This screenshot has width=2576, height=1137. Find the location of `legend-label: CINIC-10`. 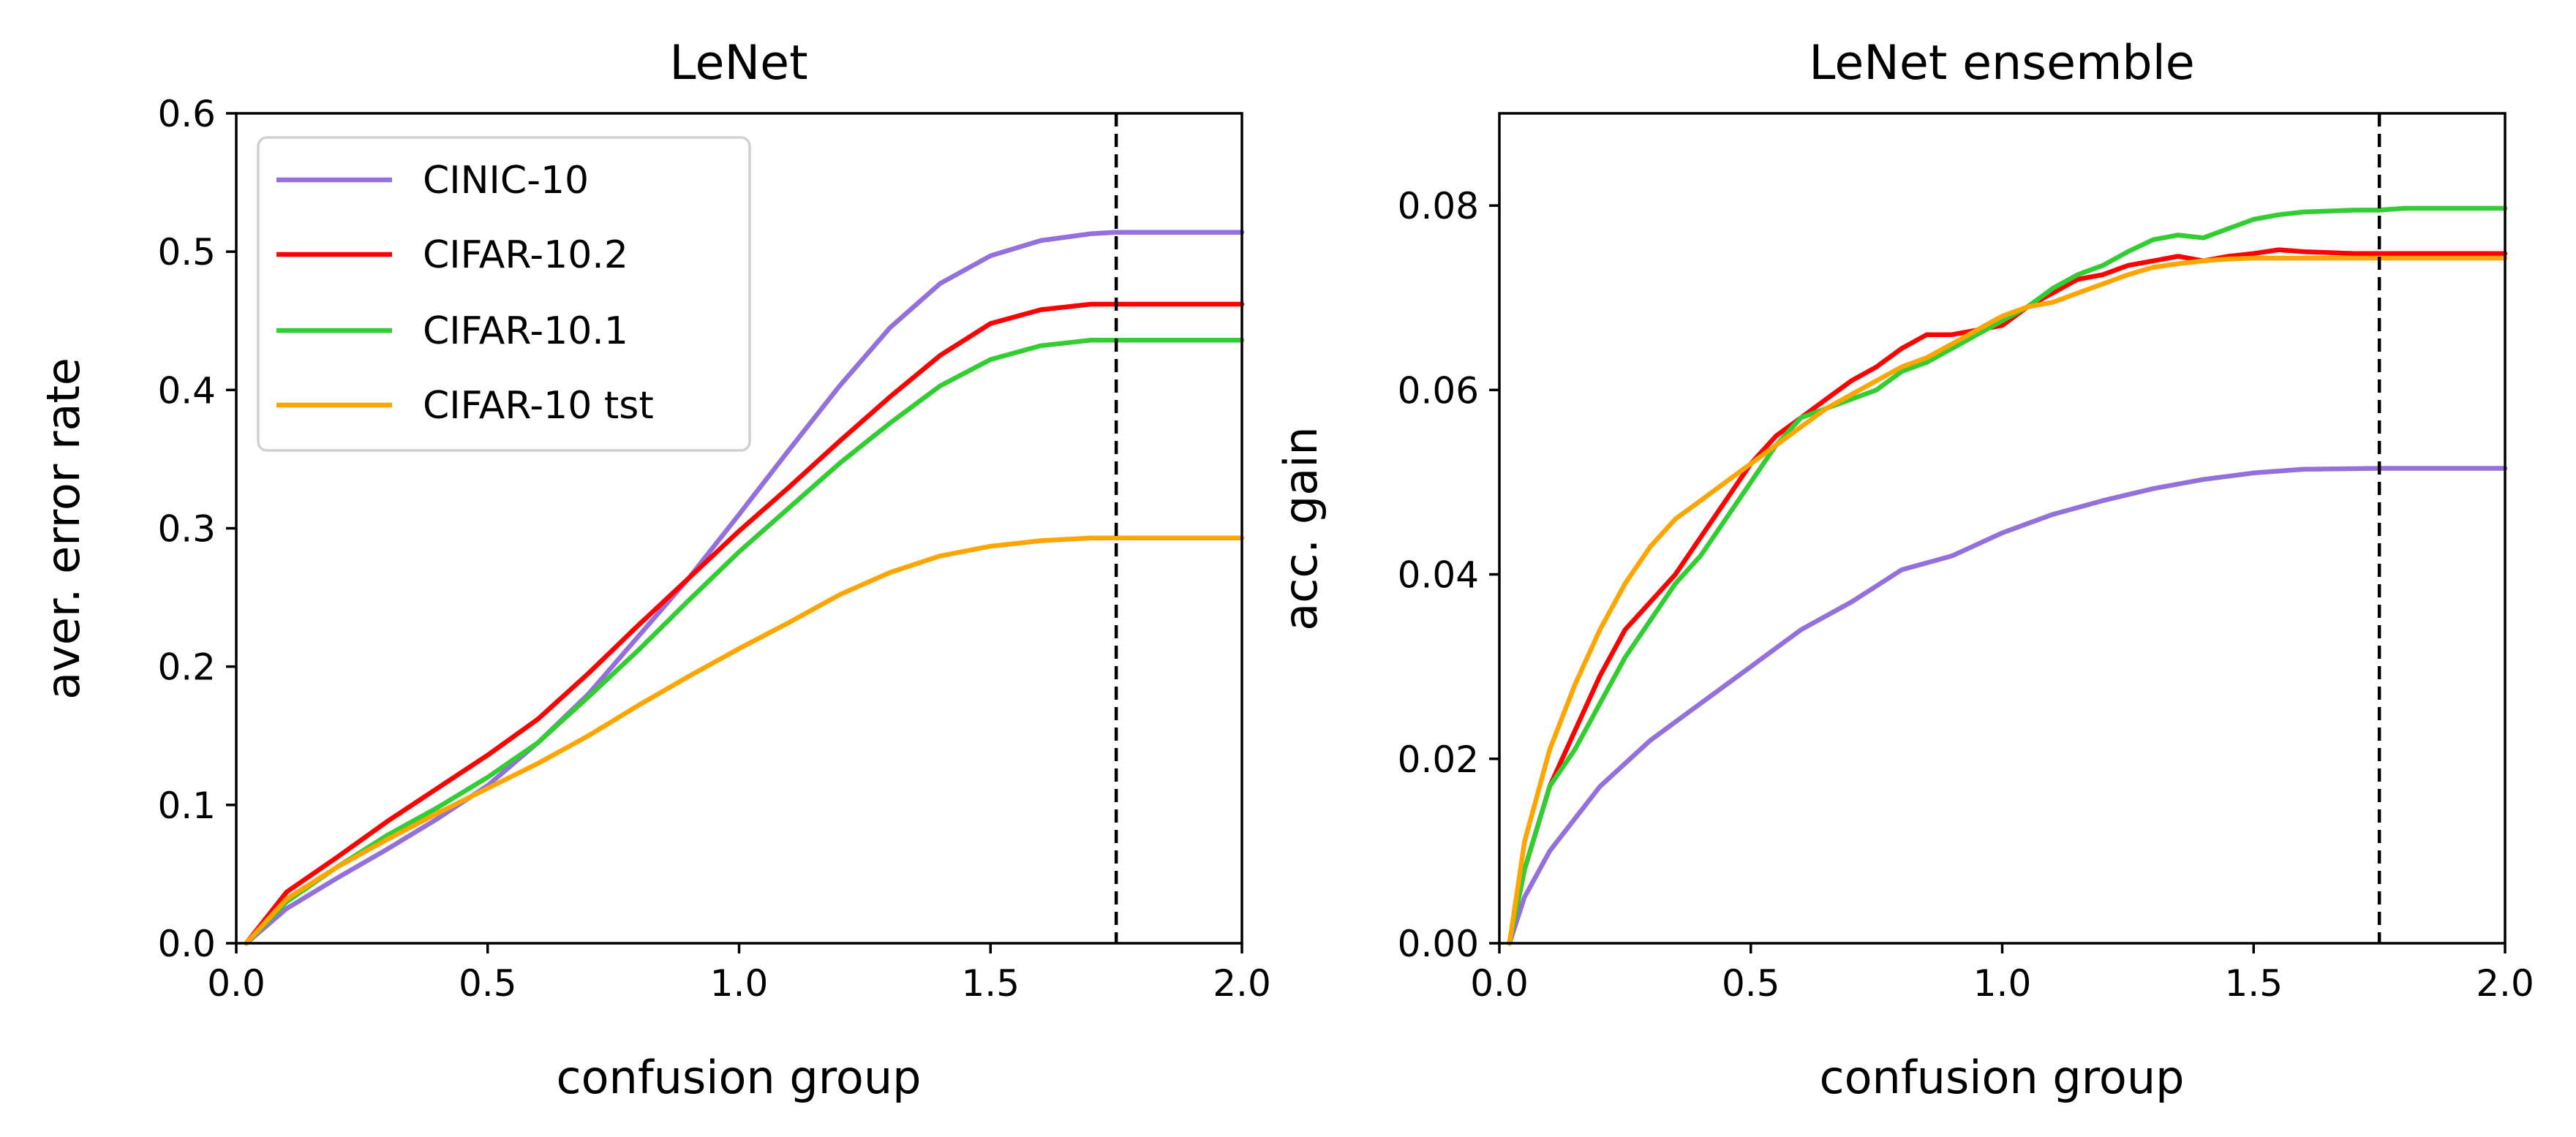

legend-label: CINIC-10 is located at coordinates (506, 181).